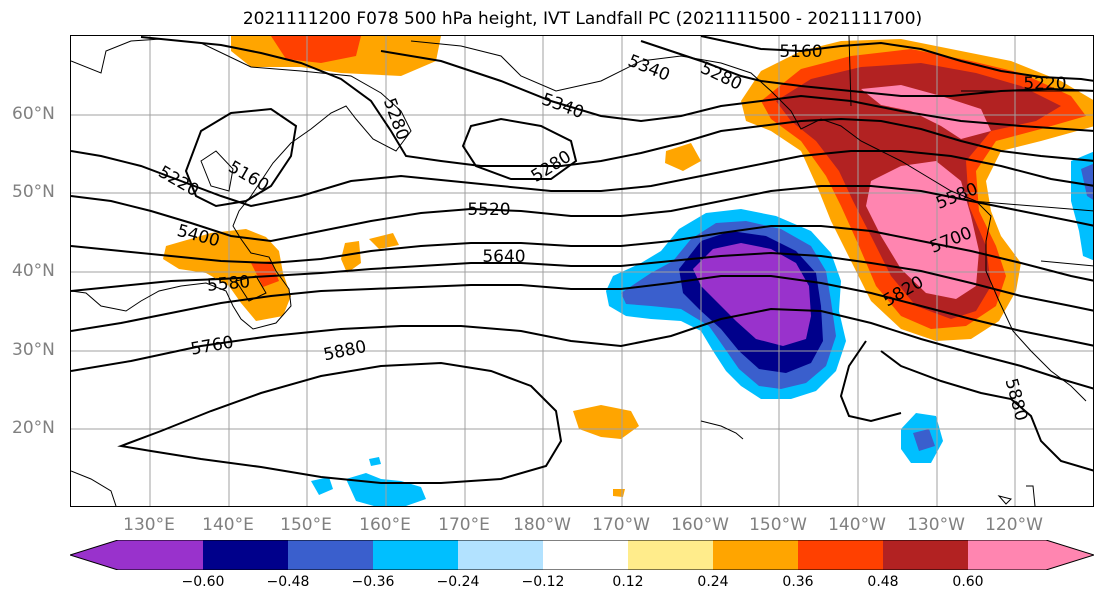 Image resolution: width=1105 pixels, height=601 pixels. What do you see at coordinates (798, 582) in the screenshot?
I see `colorbar-tick: 0.36` at bounding box center [798, 582].